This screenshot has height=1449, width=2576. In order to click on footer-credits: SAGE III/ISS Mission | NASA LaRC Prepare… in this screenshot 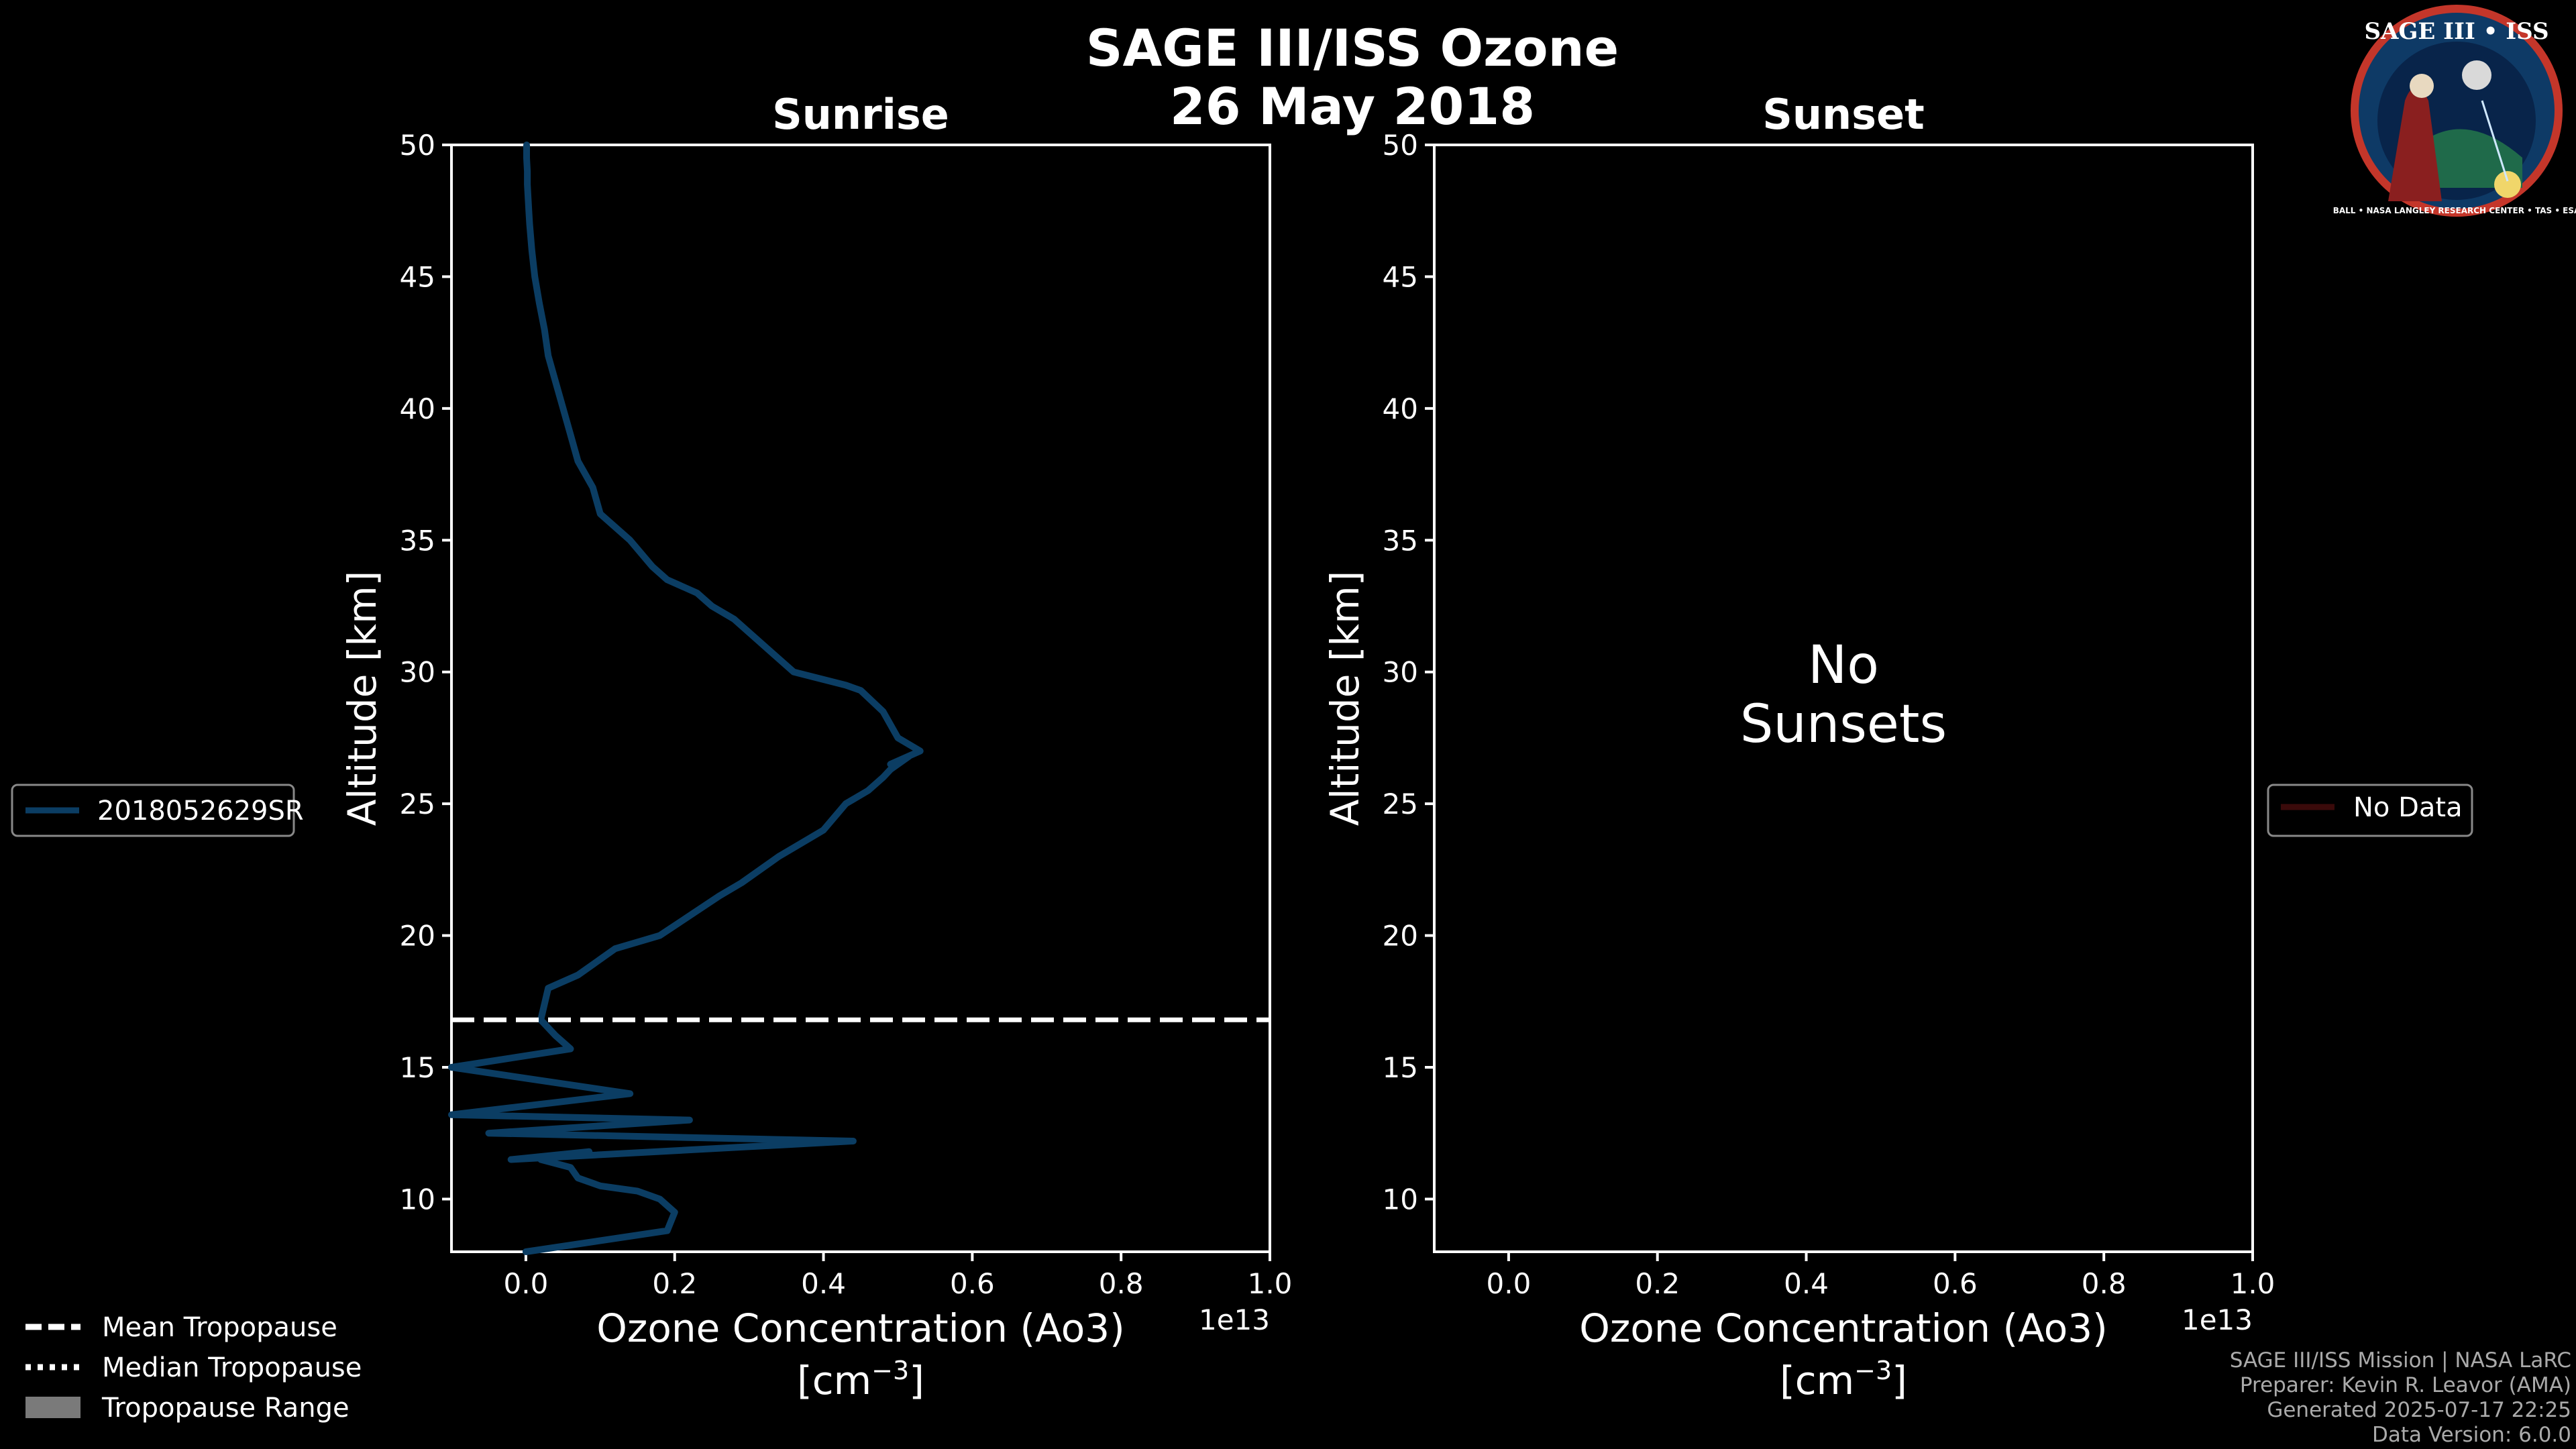, I will do `click(2400, 1397)`.